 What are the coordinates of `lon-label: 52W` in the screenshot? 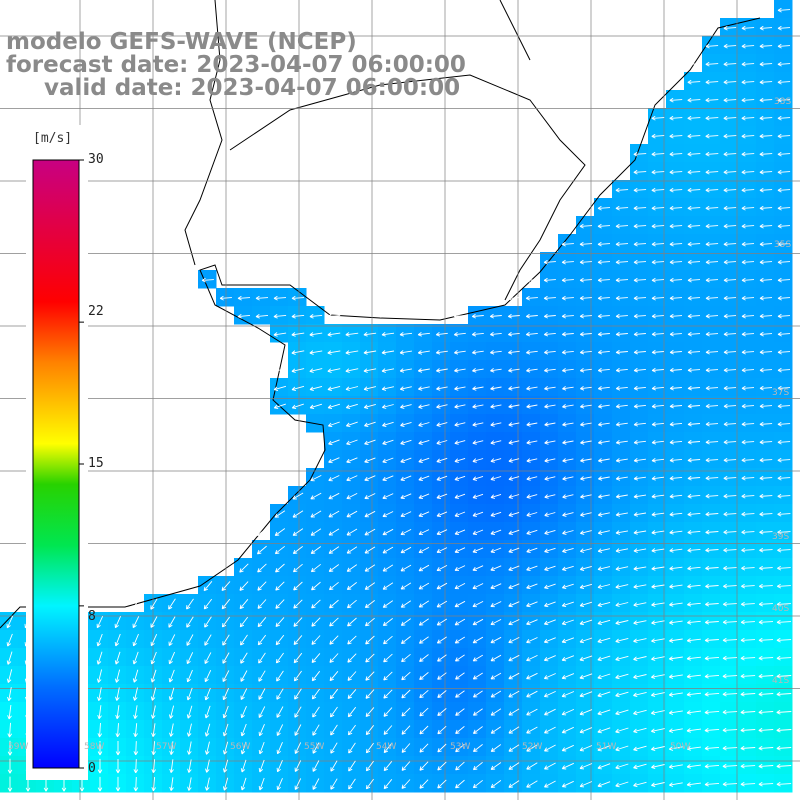 It's located at (532, 747).